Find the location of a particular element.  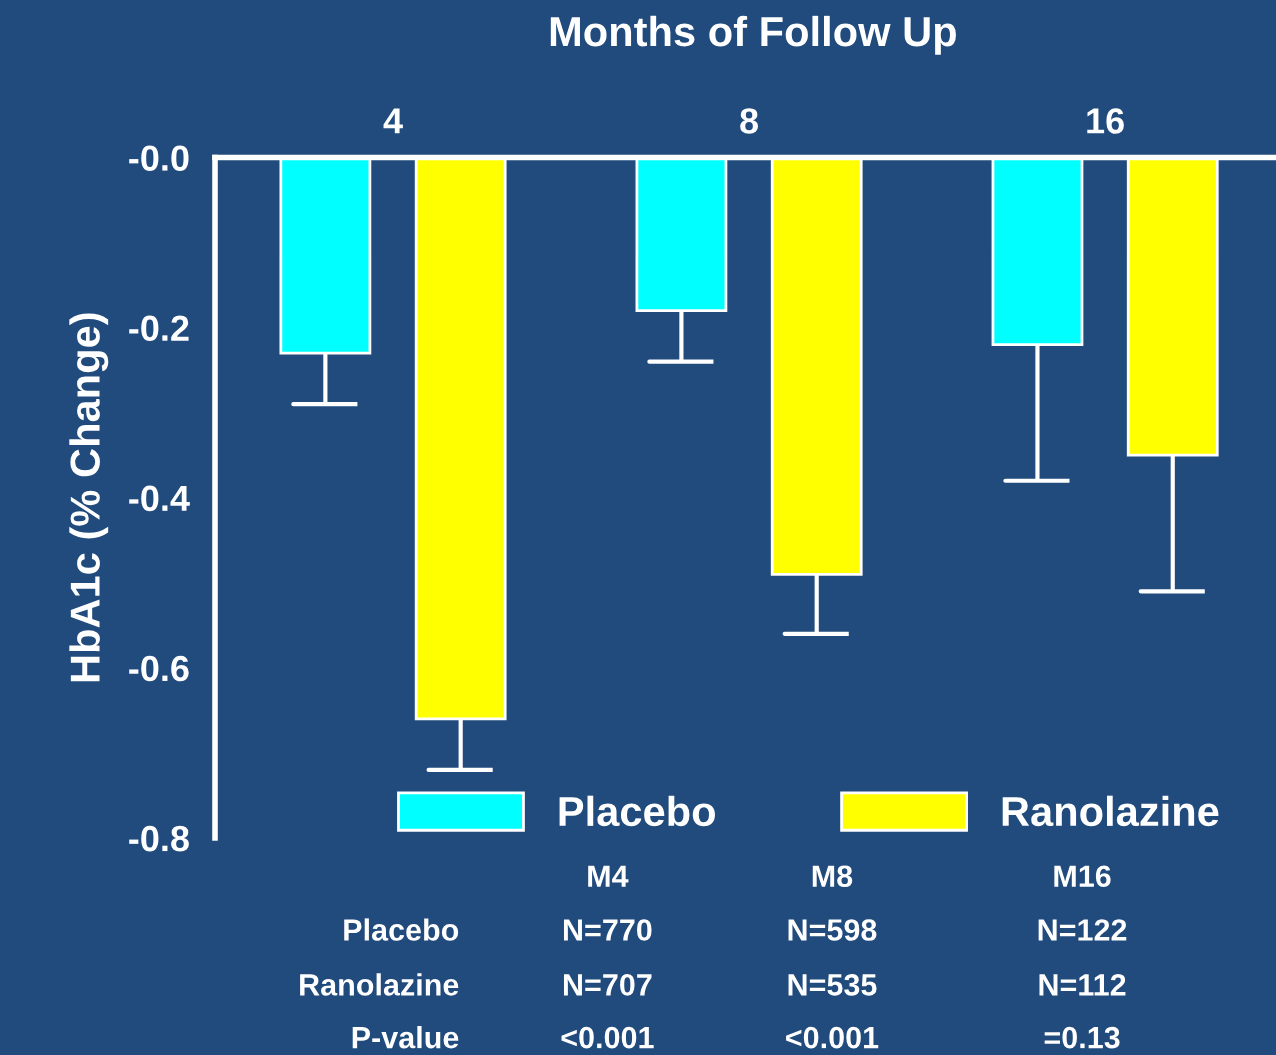

text: M4 is located at coordinates (608, 876).